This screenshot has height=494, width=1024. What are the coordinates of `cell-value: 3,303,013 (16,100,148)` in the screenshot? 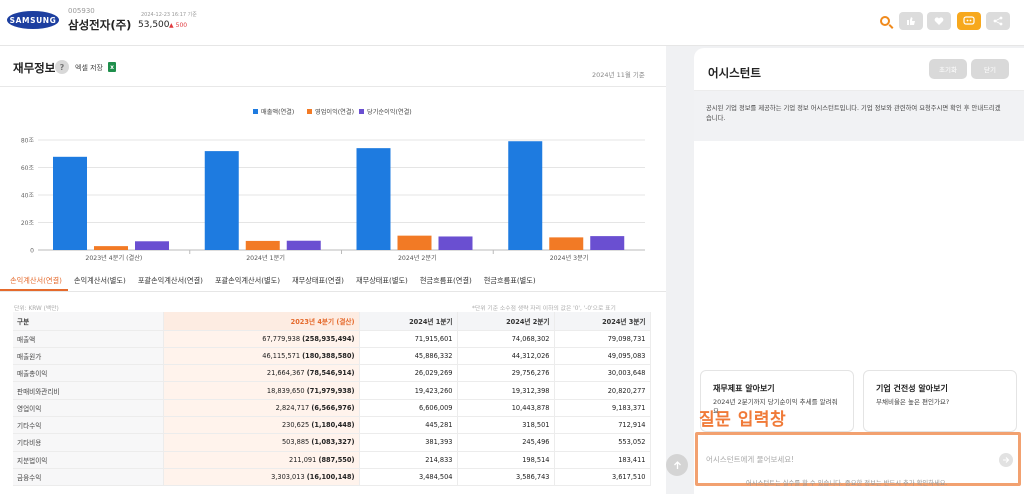 It's located at (261, 477).